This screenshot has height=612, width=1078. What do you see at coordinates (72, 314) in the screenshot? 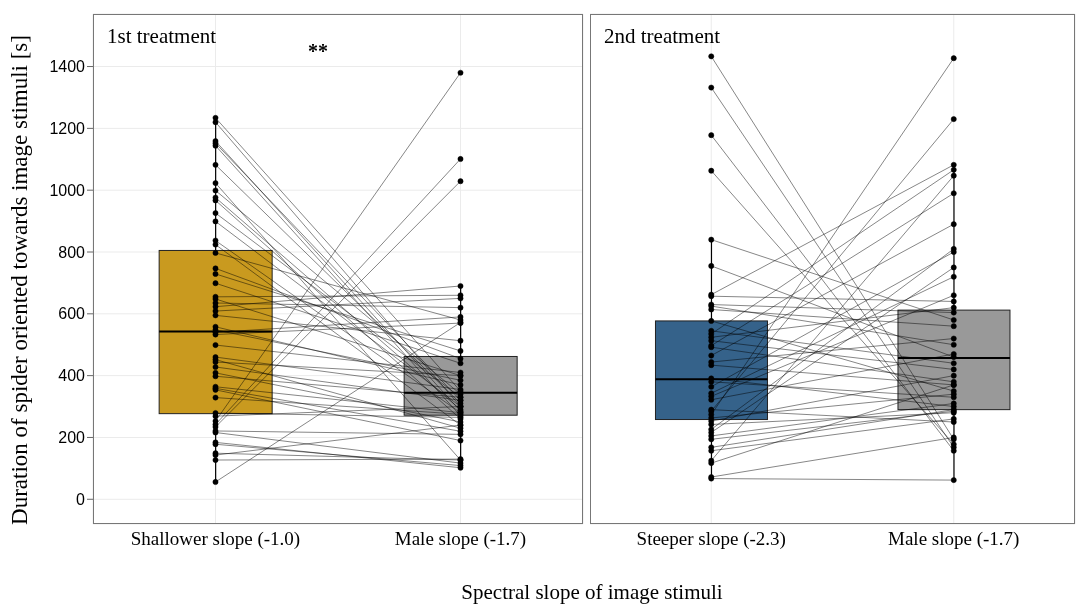
I see `y-tick-label: 600` at bounding box center [72, 314].